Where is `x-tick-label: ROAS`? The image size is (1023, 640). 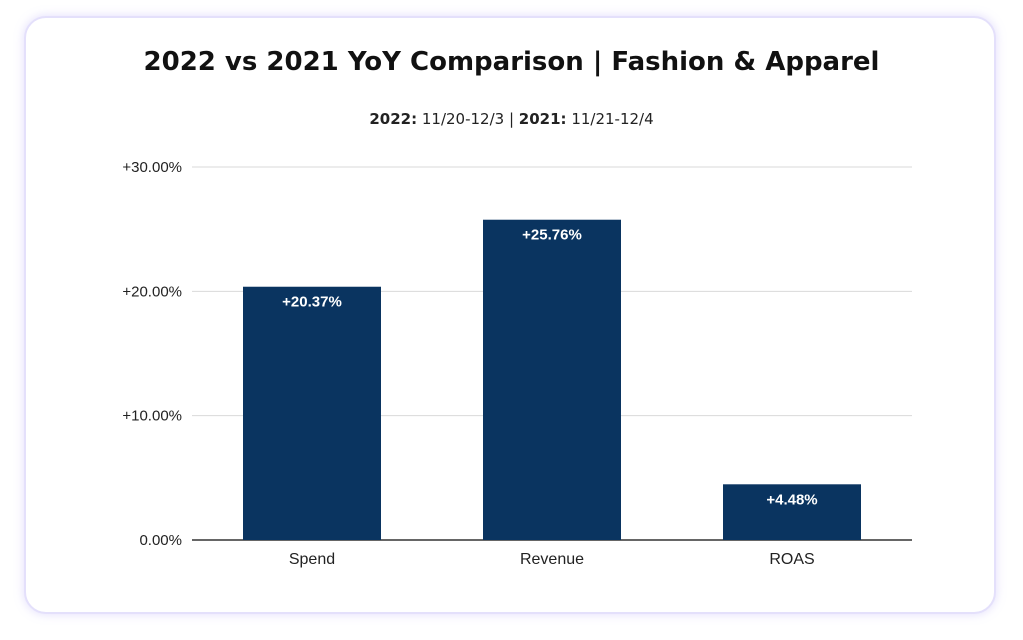 x-tick-label: ROAS is located at coordinates (791, 559).